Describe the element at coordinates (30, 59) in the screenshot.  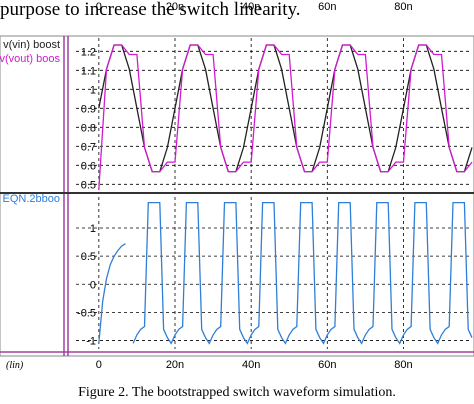
I see `legend-label: v(vout) boos` at that location.